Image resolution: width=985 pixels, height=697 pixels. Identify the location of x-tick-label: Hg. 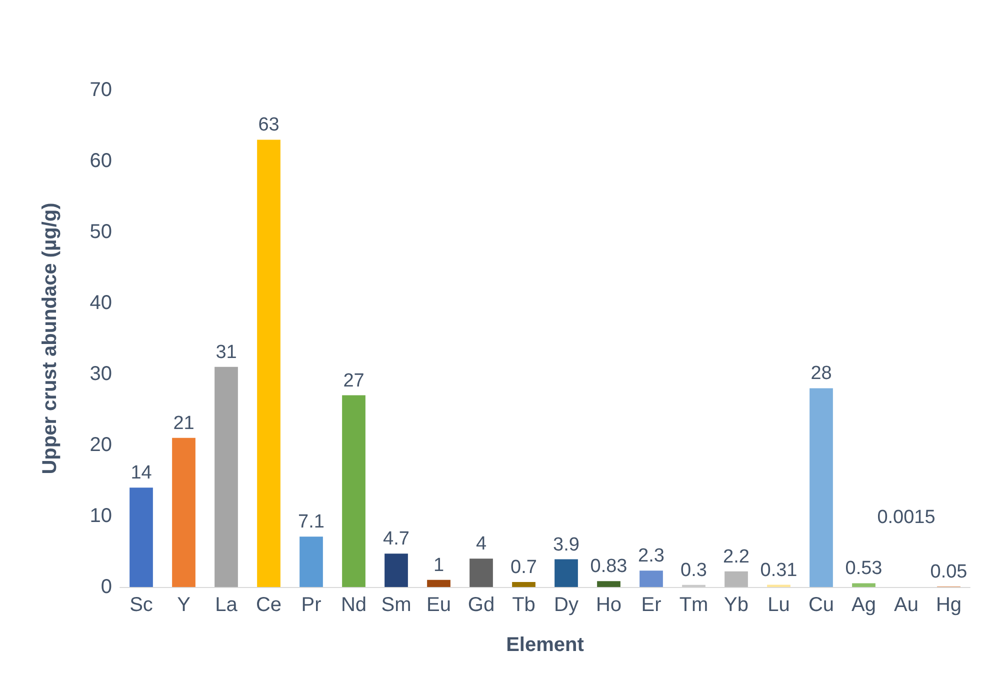
(949, 605).